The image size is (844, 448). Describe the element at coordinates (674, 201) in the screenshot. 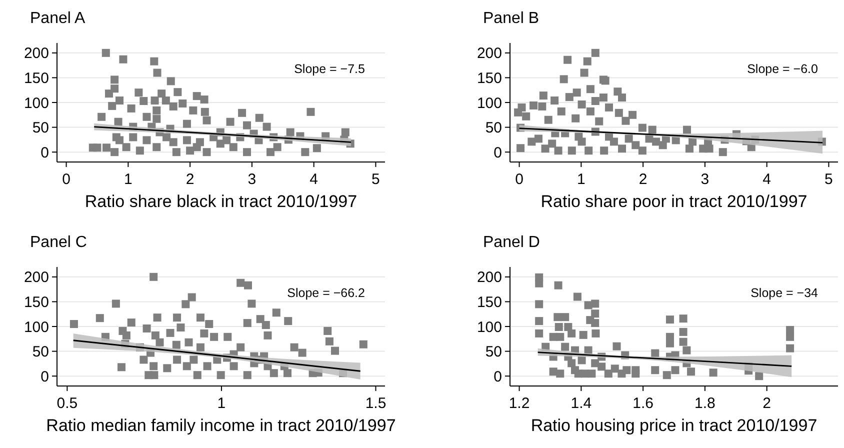

I see `x-axis-title: Ratio share poor in tract 2010/1997` at that location.